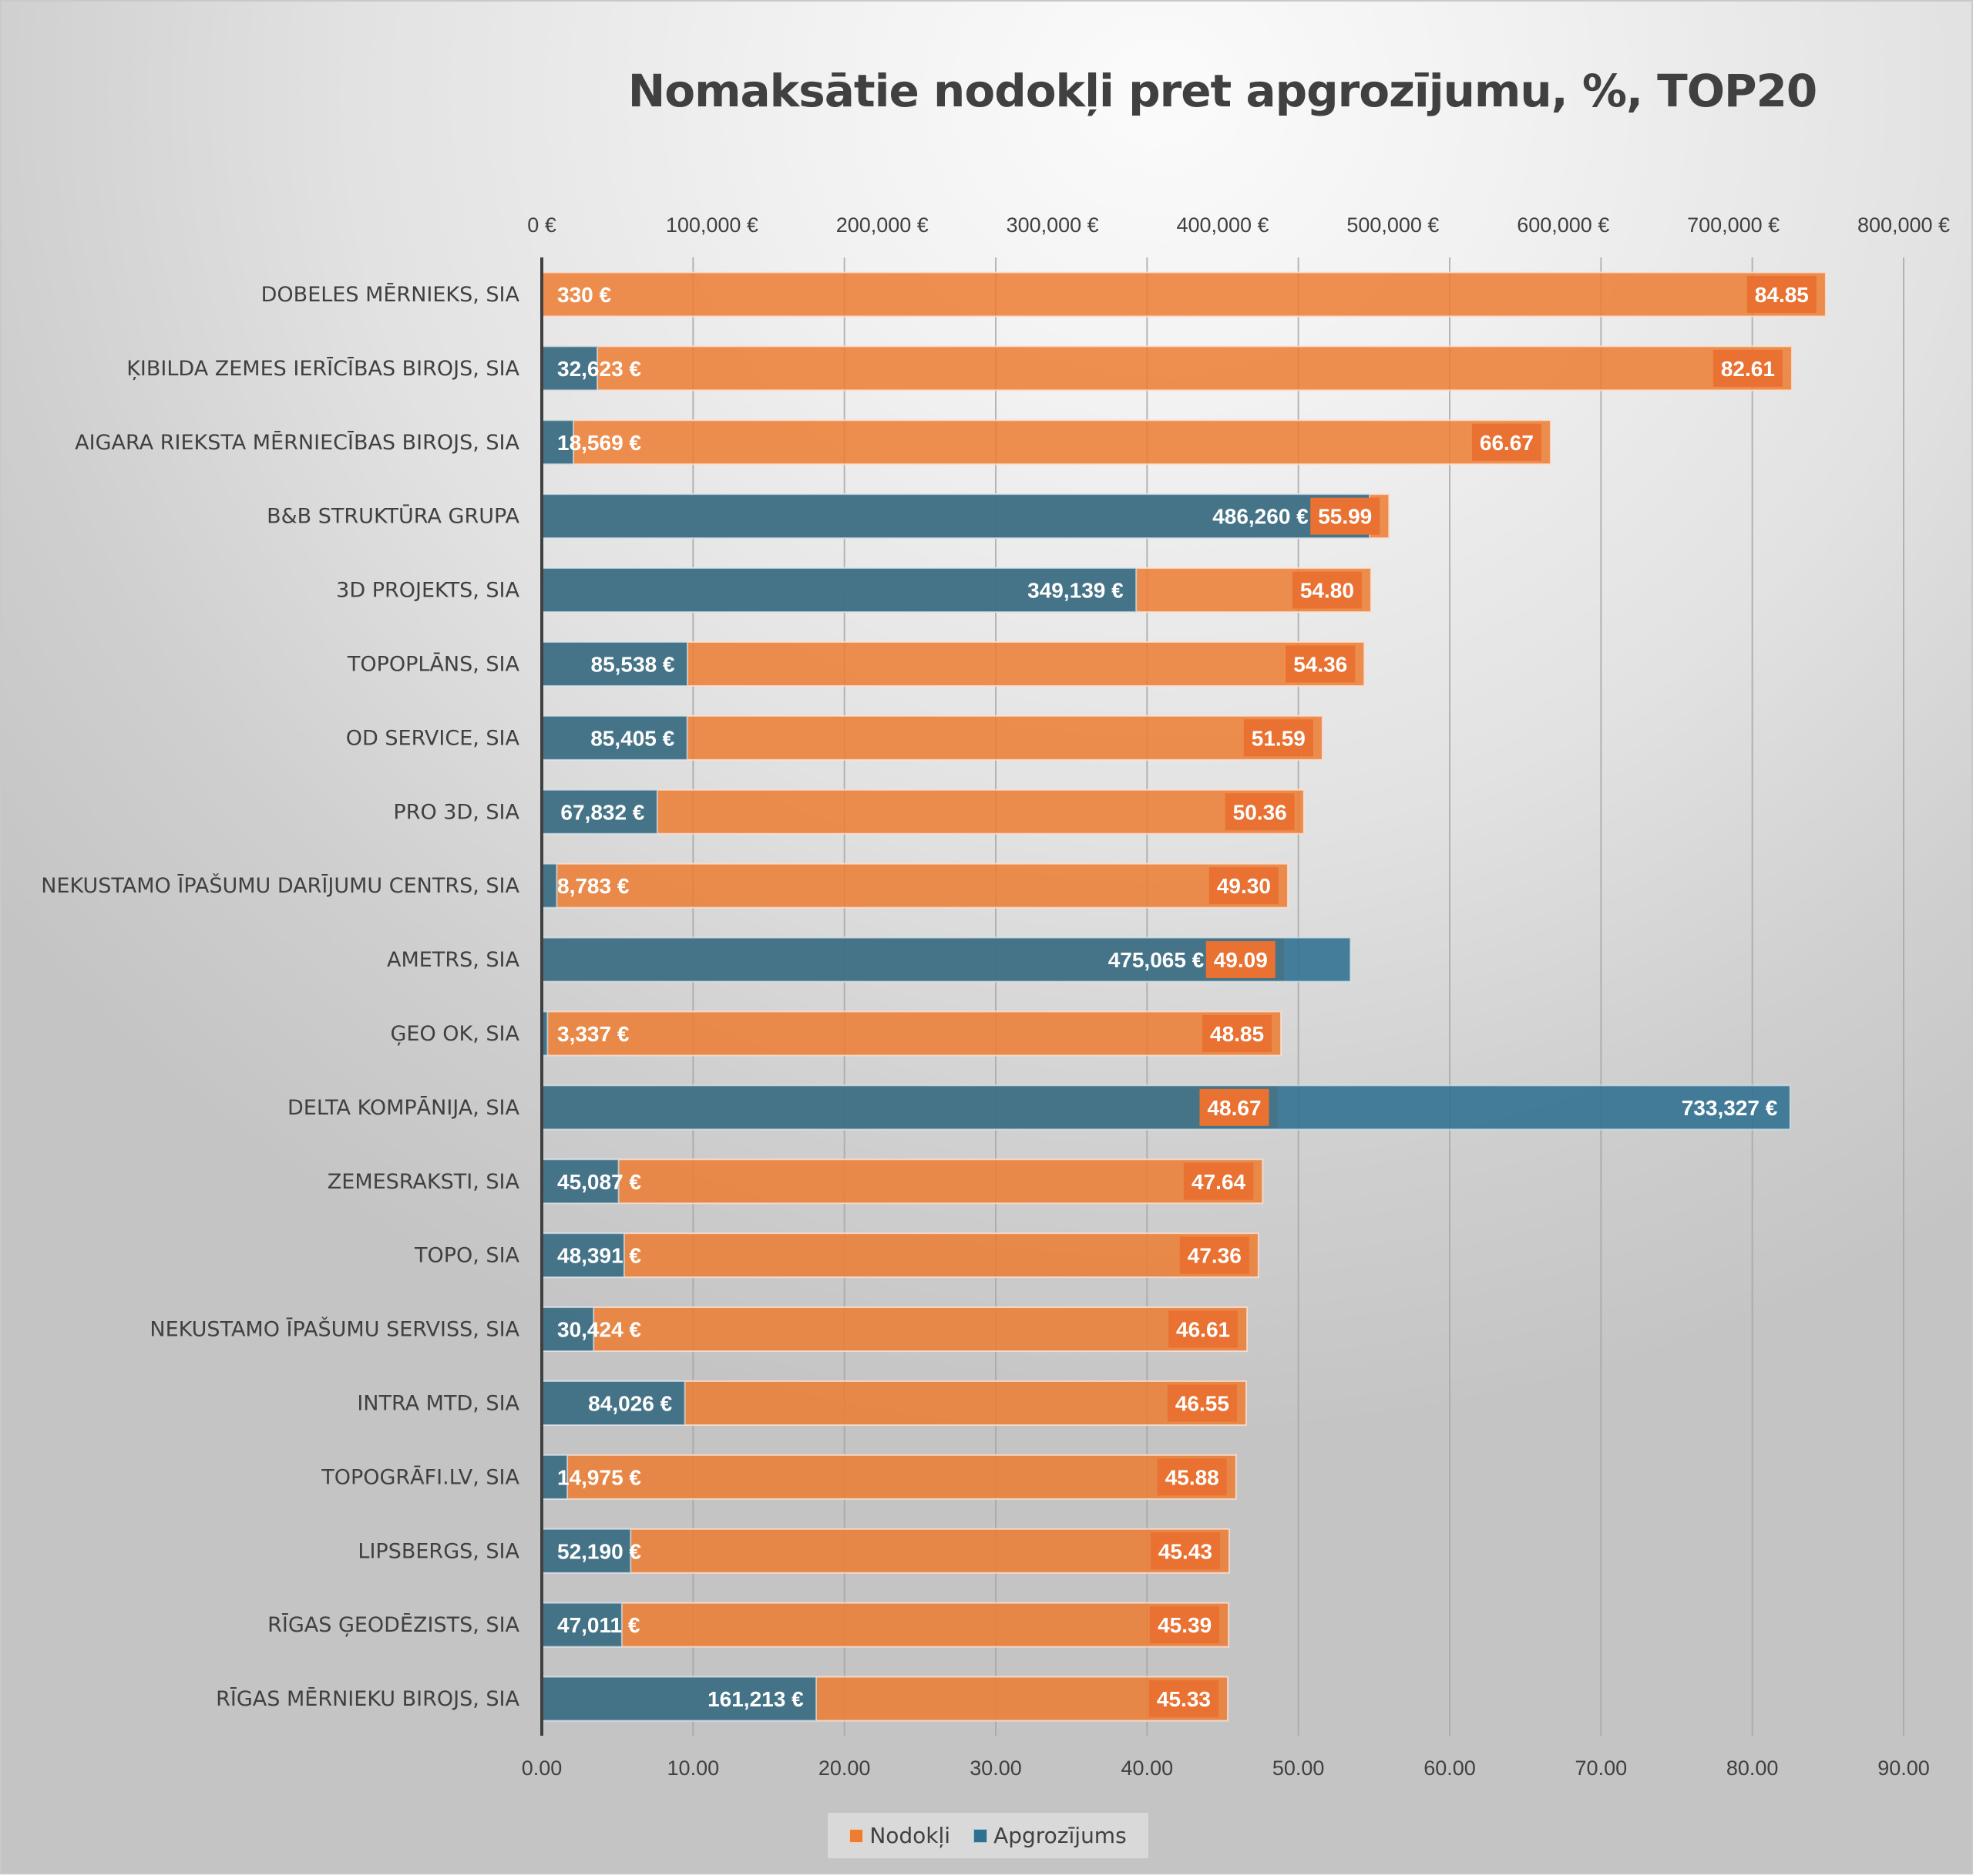 This screenshot has height=1876, width=1973. What do you see at coordinates (1449, 1768) in the screenshot?
I see `x-bottom-tick-label: 60.00` at bounding box center [1449, 1768].